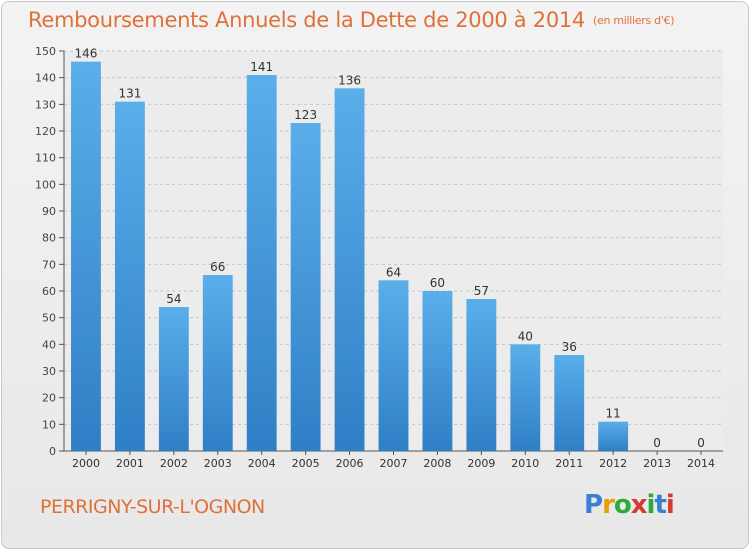  What do you see at coordinates (701, 463) in the screenshot?
I see `x-tick-label: 2014` at bounding box center [701, 463].